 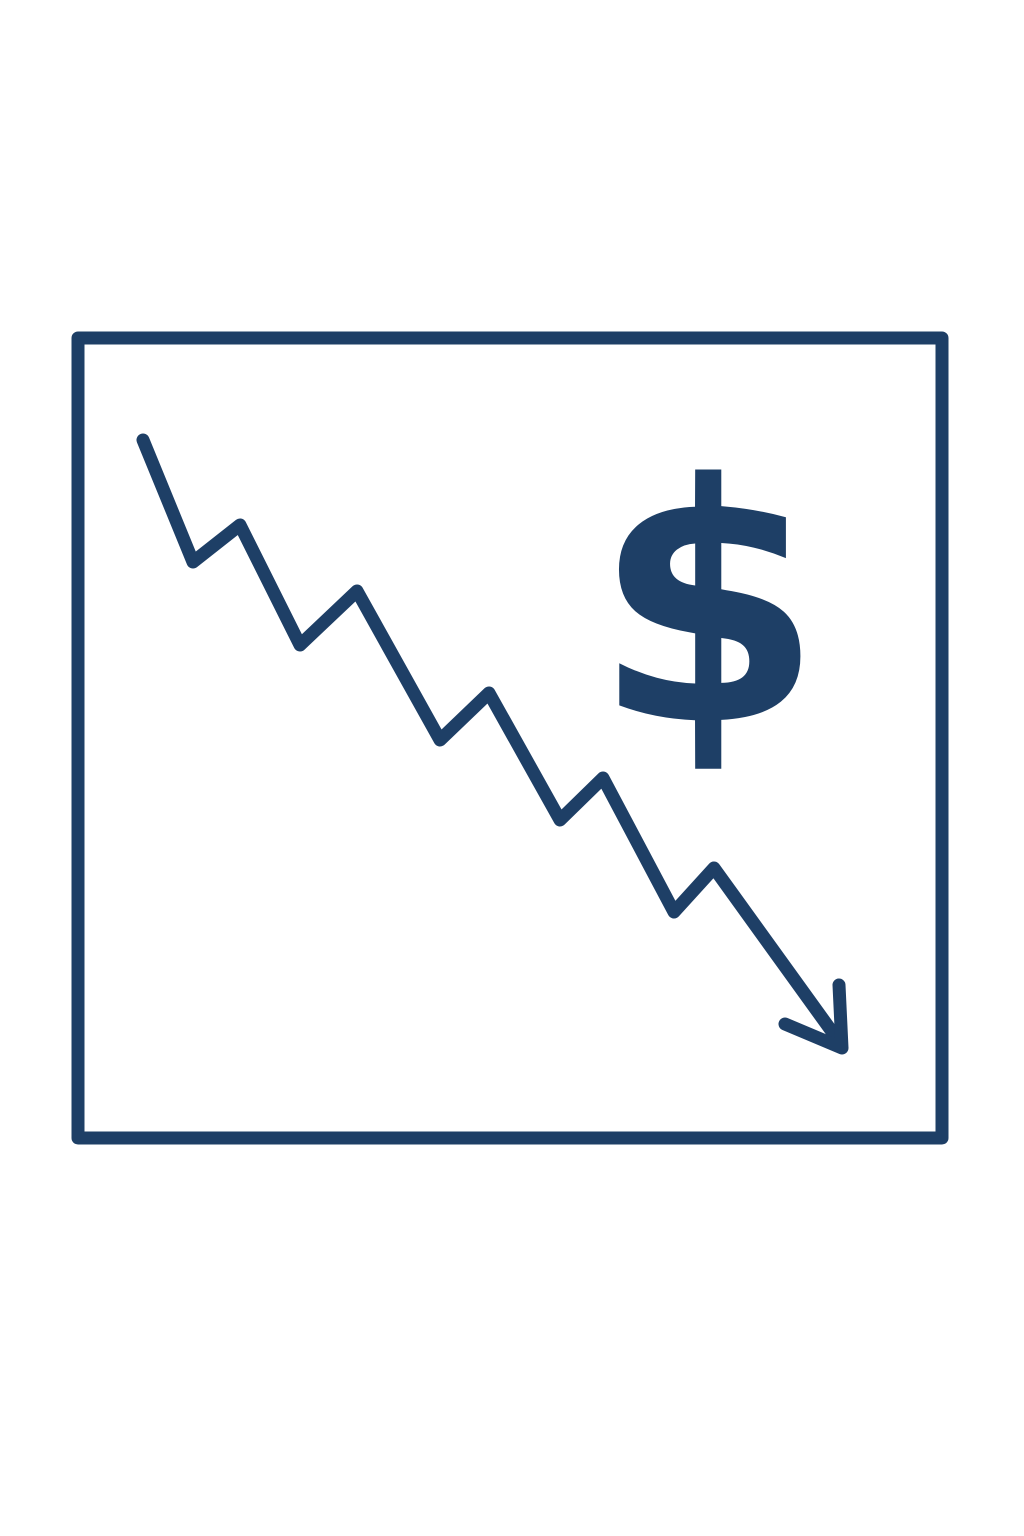 I want to click on arrowhead-icon, so click(x=813, y=1016).